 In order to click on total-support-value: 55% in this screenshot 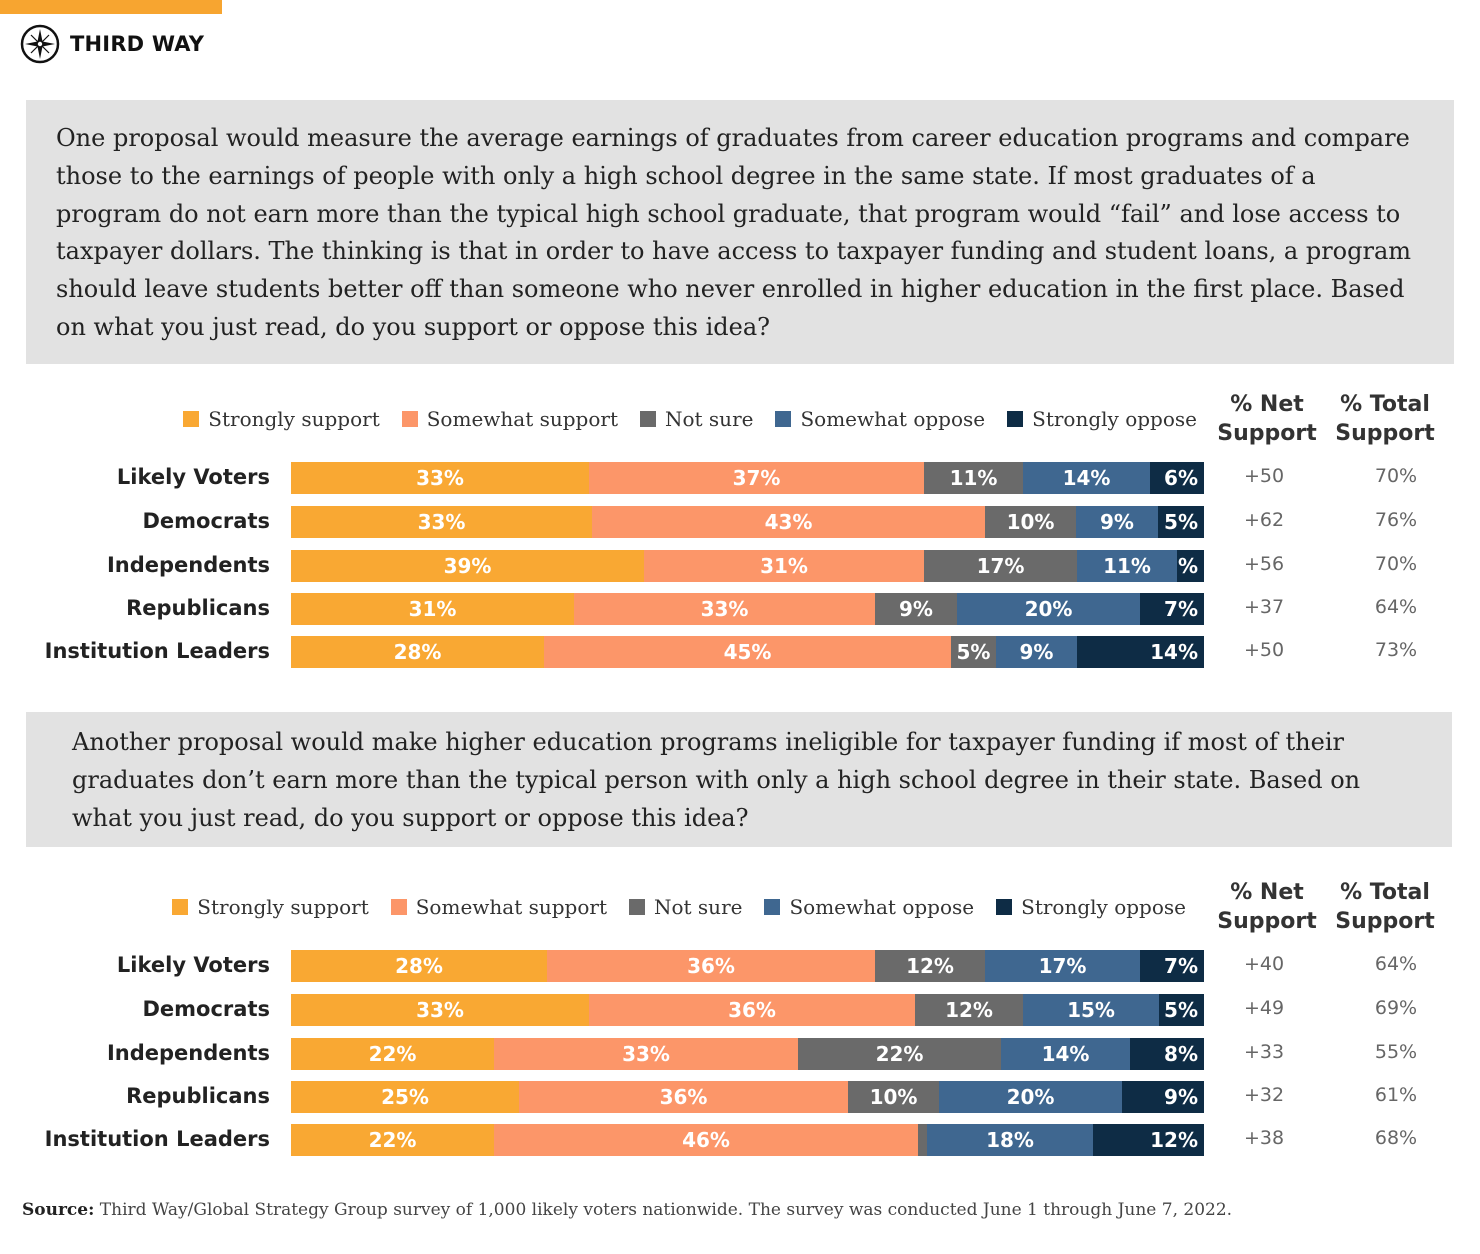, I will do `click(1396, 1052)`.